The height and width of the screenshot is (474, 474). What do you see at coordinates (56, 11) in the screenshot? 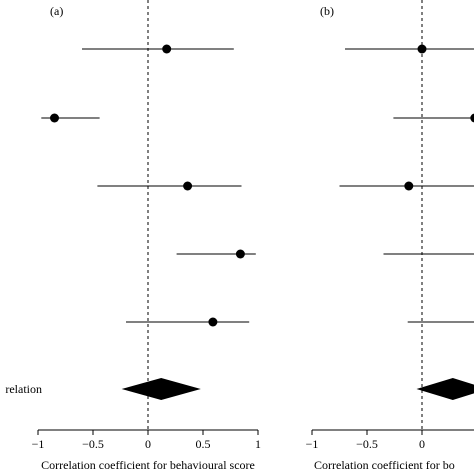
I see `panel-label-a: (a)` at bounding box center [56, 11].